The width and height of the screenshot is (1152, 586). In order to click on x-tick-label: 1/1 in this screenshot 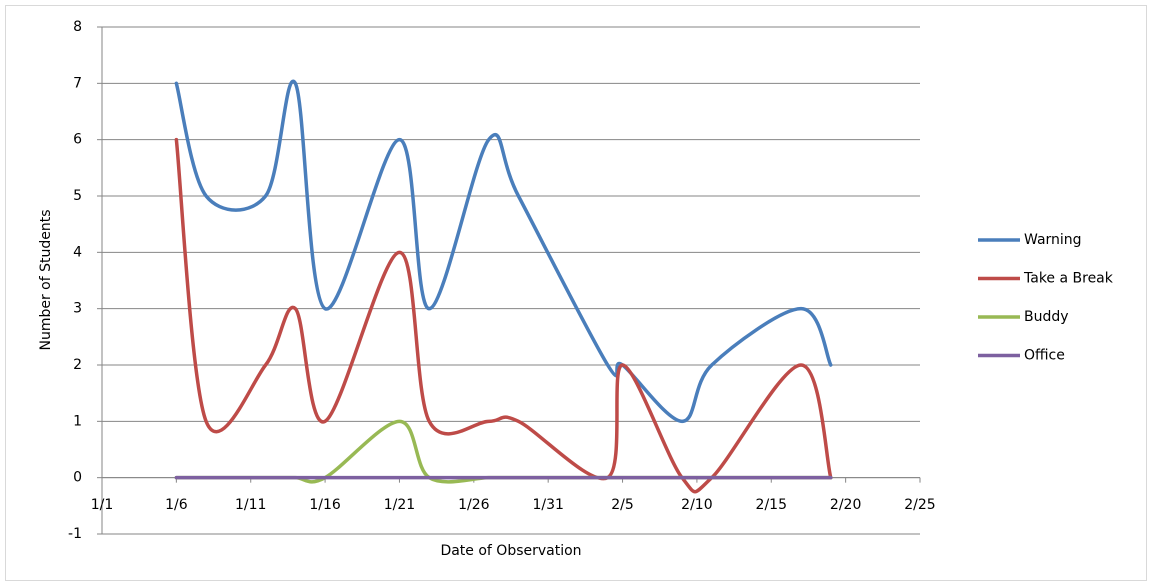, I will do `click(102, 505)`.